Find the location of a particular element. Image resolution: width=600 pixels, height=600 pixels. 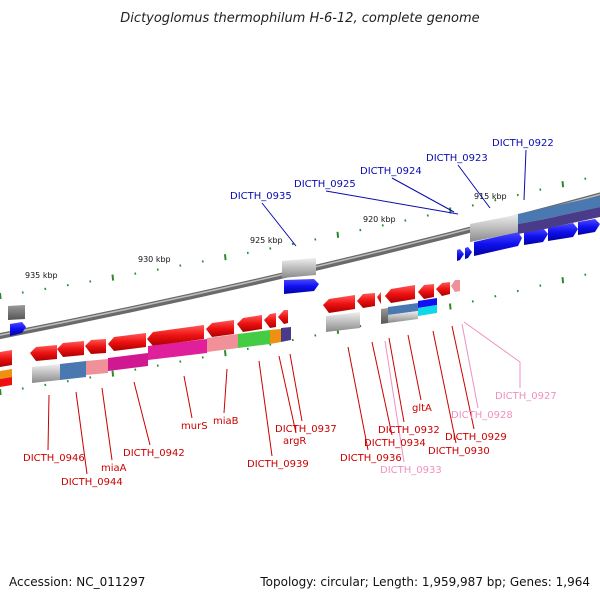

gene-label: miaA is located at coordinates (114, 468).